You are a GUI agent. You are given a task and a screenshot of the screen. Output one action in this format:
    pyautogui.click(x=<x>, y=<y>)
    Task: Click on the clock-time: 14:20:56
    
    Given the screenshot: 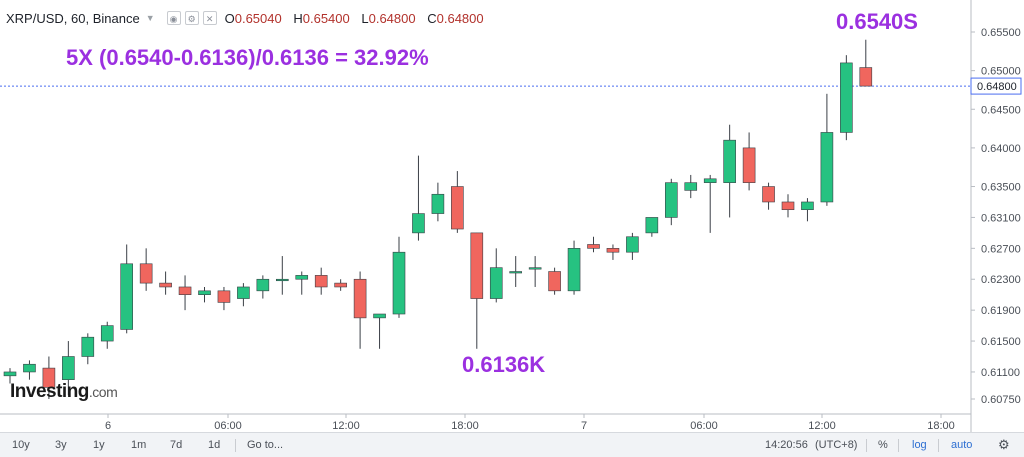 What is the action you would take?
    pyautogui.click(x=786, y=445)
    